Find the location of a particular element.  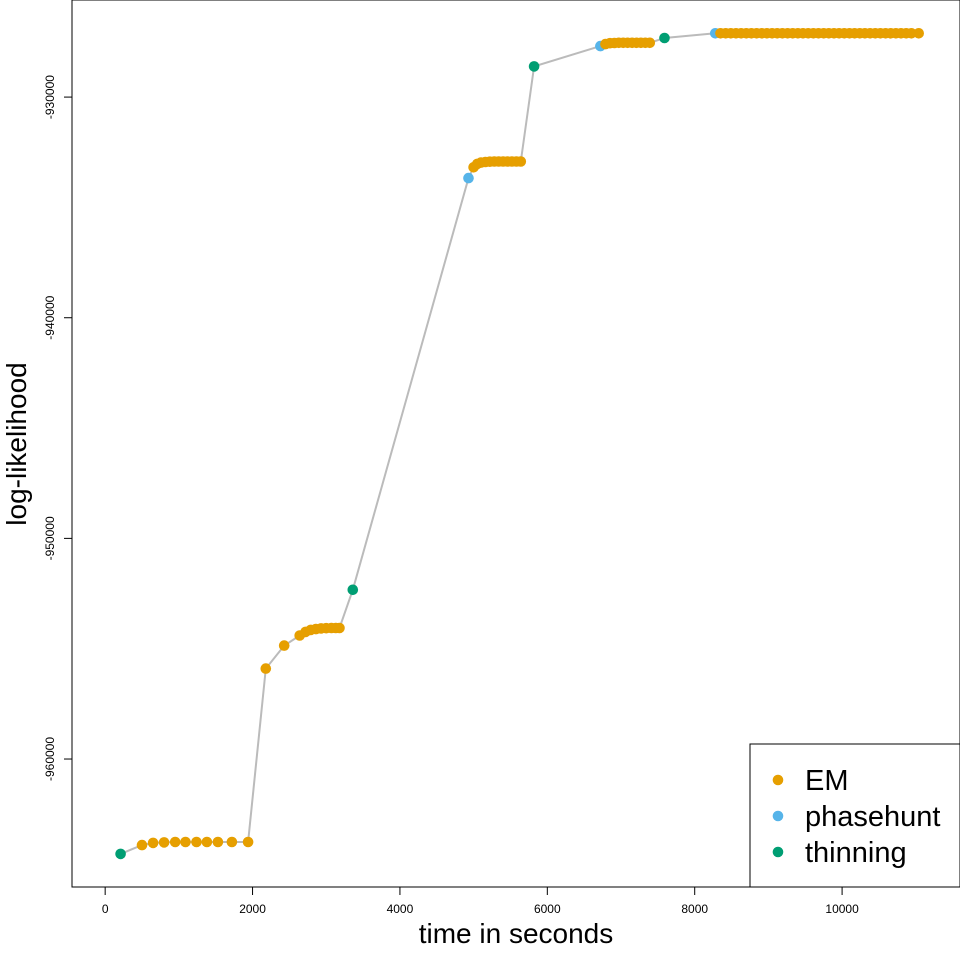

legend-label-thinning: thinning is located at coordinates (856, 853).